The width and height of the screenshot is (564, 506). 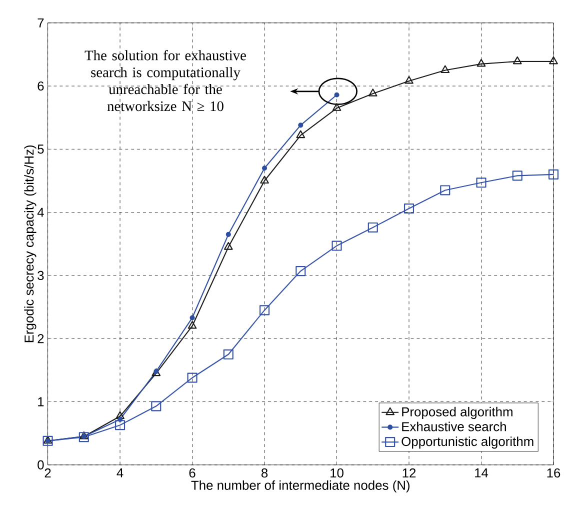 What do you see at coordinates (41, 401) in the screenshot?
I see `y-tick-label: 1` at bounding box center [41, 401].